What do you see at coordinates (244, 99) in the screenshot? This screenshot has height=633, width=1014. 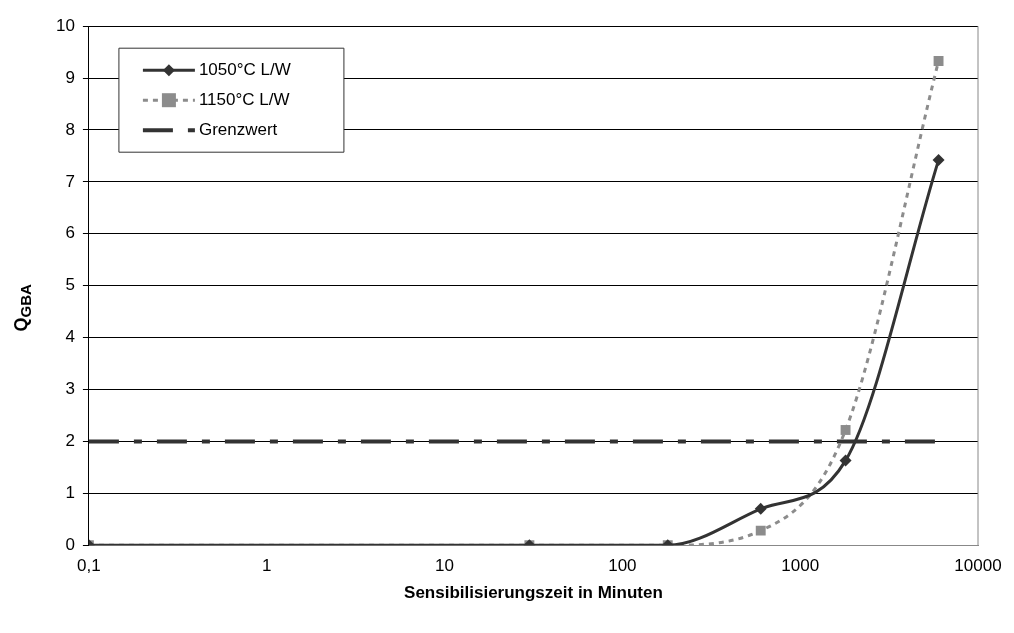 I see `legend-label: 1150°C L/W` at bounding box center [244, 99].